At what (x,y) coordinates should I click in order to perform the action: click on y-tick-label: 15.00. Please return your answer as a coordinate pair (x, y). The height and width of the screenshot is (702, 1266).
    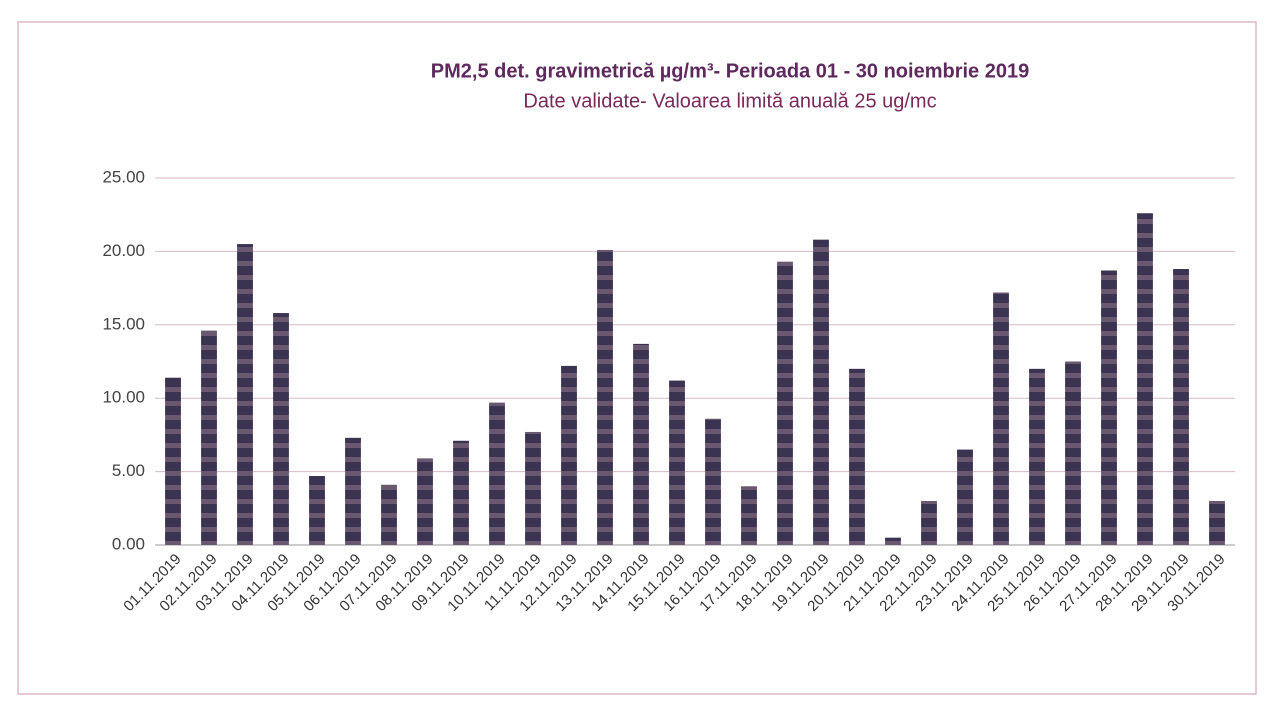
    Looking at the image, I should click on (123, 323).